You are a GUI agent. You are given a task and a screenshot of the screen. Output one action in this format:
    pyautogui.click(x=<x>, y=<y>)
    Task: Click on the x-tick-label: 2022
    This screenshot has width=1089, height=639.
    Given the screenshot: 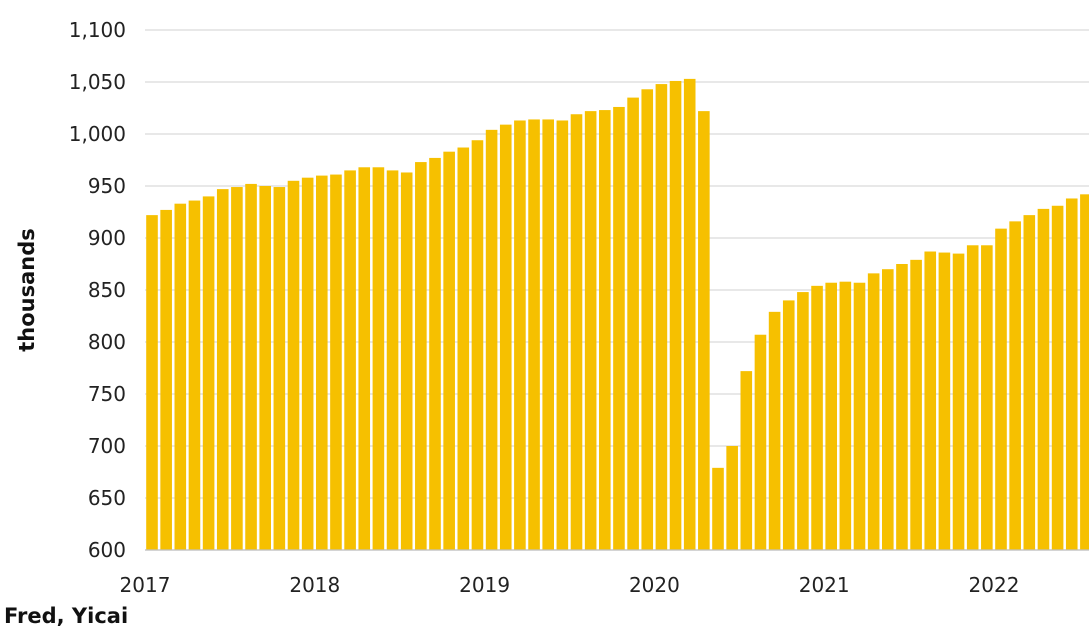 What is the action you would take?
    pyautogui.click(x=994, y=585)
    